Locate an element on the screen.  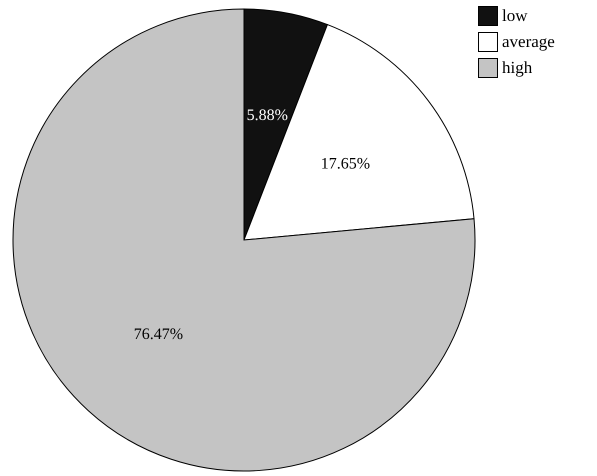
data-label: 5.88% is located at coordinates (267, 115).